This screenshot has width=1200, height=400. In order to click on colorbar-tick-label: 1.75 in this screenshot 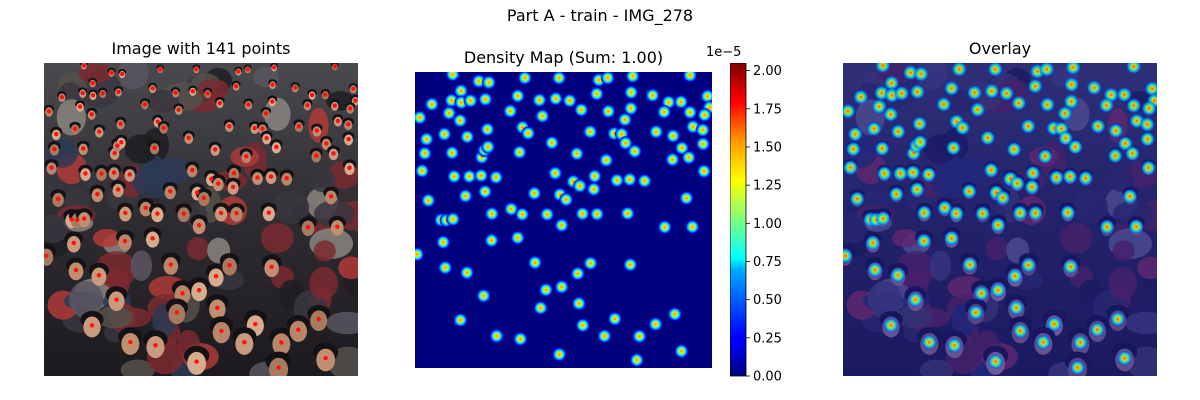, I will do `click(767, 109)`.